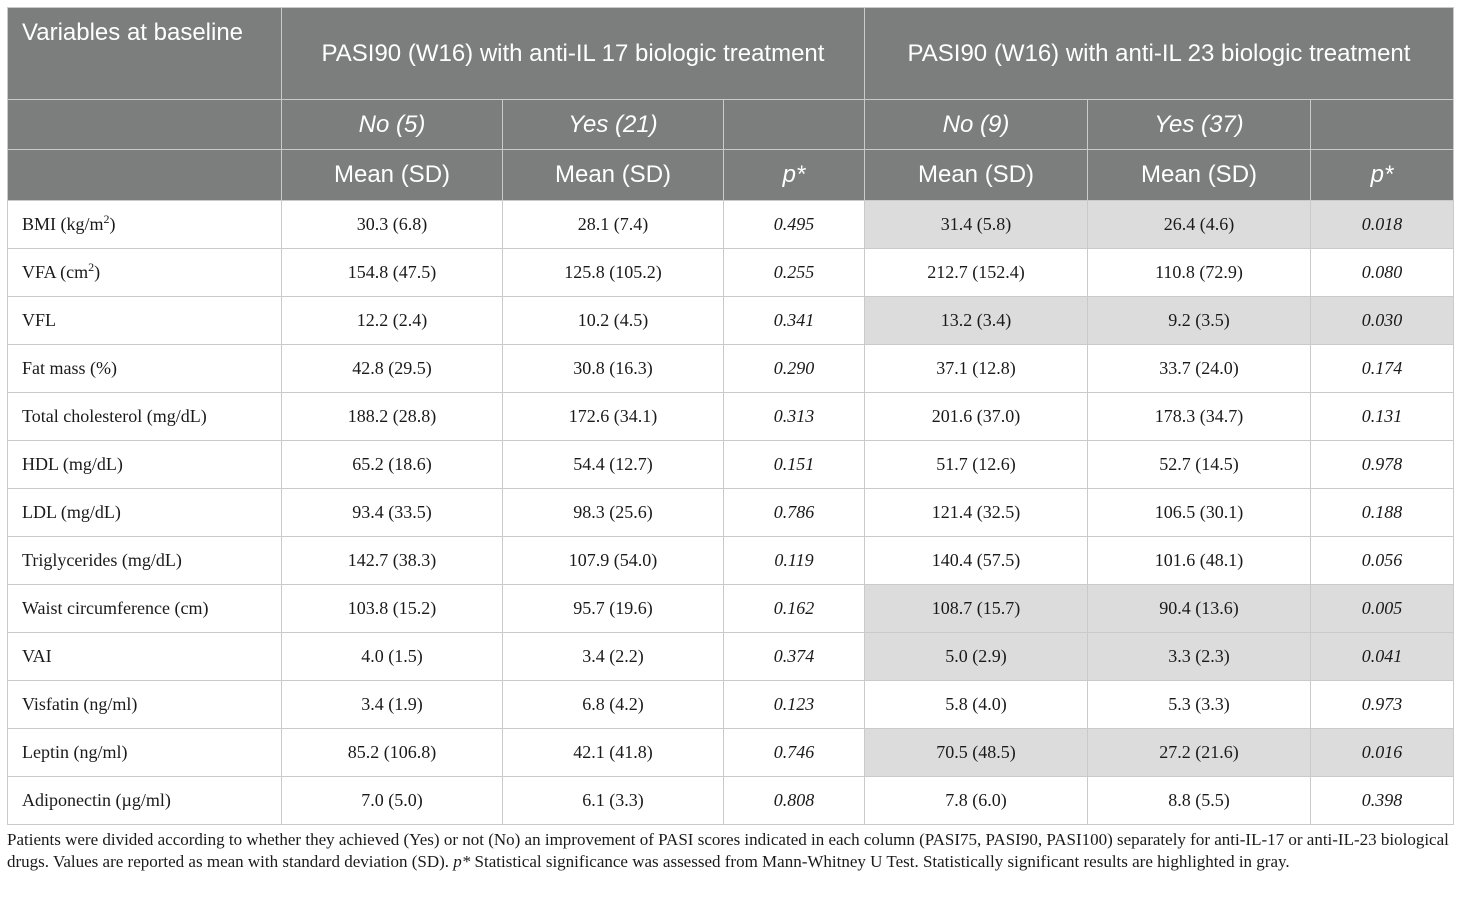 The image size is (1460, 905). Describe the element at coordinates (794, 464) in the screenshot. I see `il17-p-value: 0.151` at that location.